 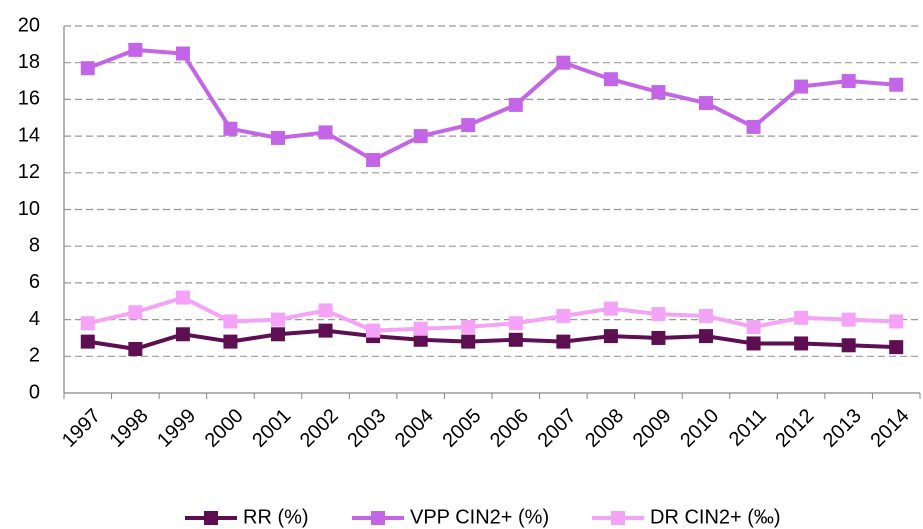 I want to click on x-tick-label: 2009, so click(x=652, y=428).